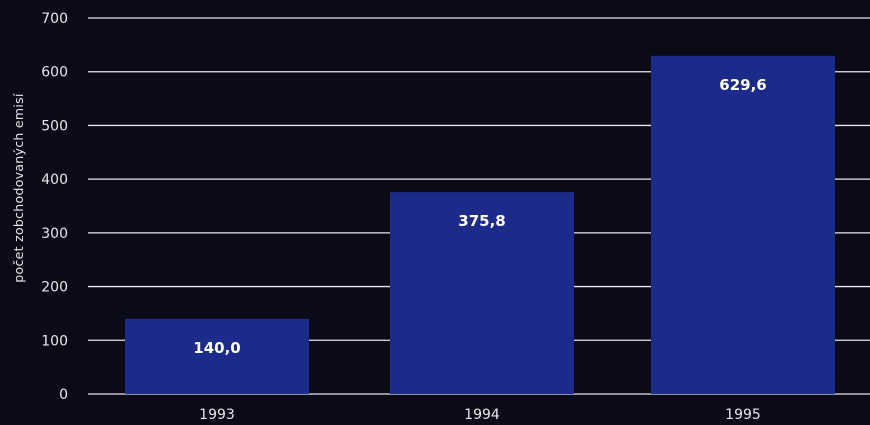 Image resolution: width=870 pixels, height=425 pixels. Describe the element at coordinates (743, 415) in the screenshot. I see `x-tick-label: 1995` at that location.